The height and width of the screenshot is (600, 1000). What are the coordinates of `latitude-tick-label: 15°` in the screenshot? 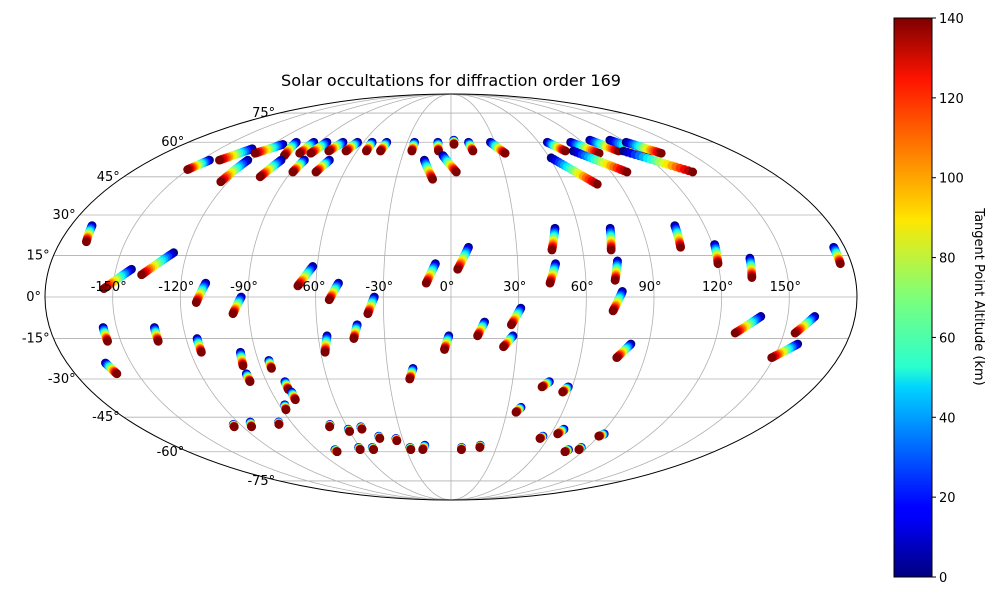 It's located at (38, 255).